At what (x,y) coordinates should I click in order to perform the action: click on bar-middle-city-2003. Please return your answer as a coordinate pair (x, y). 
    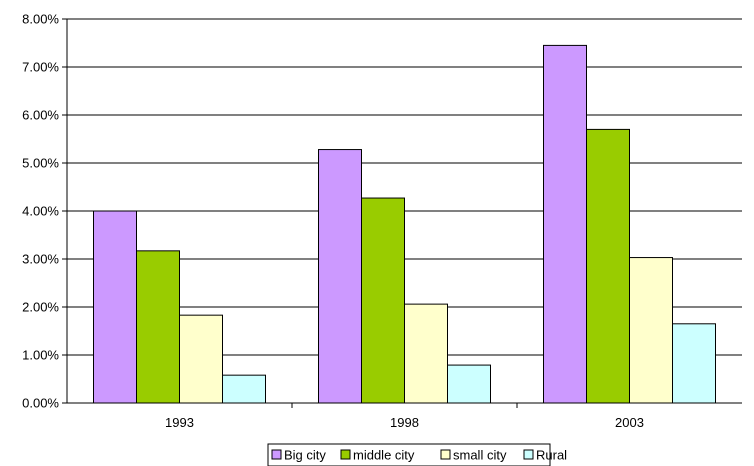
    Looking at the image, I should click on (608, 266).